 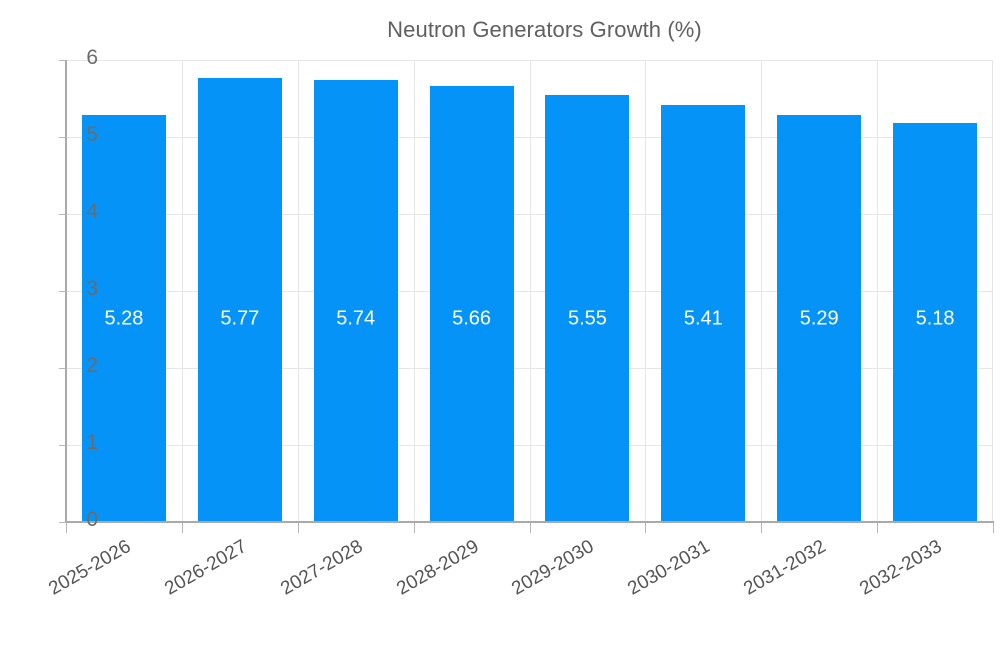 I want to click on bar-value-label: 5.74, so click(x=356, y=318).